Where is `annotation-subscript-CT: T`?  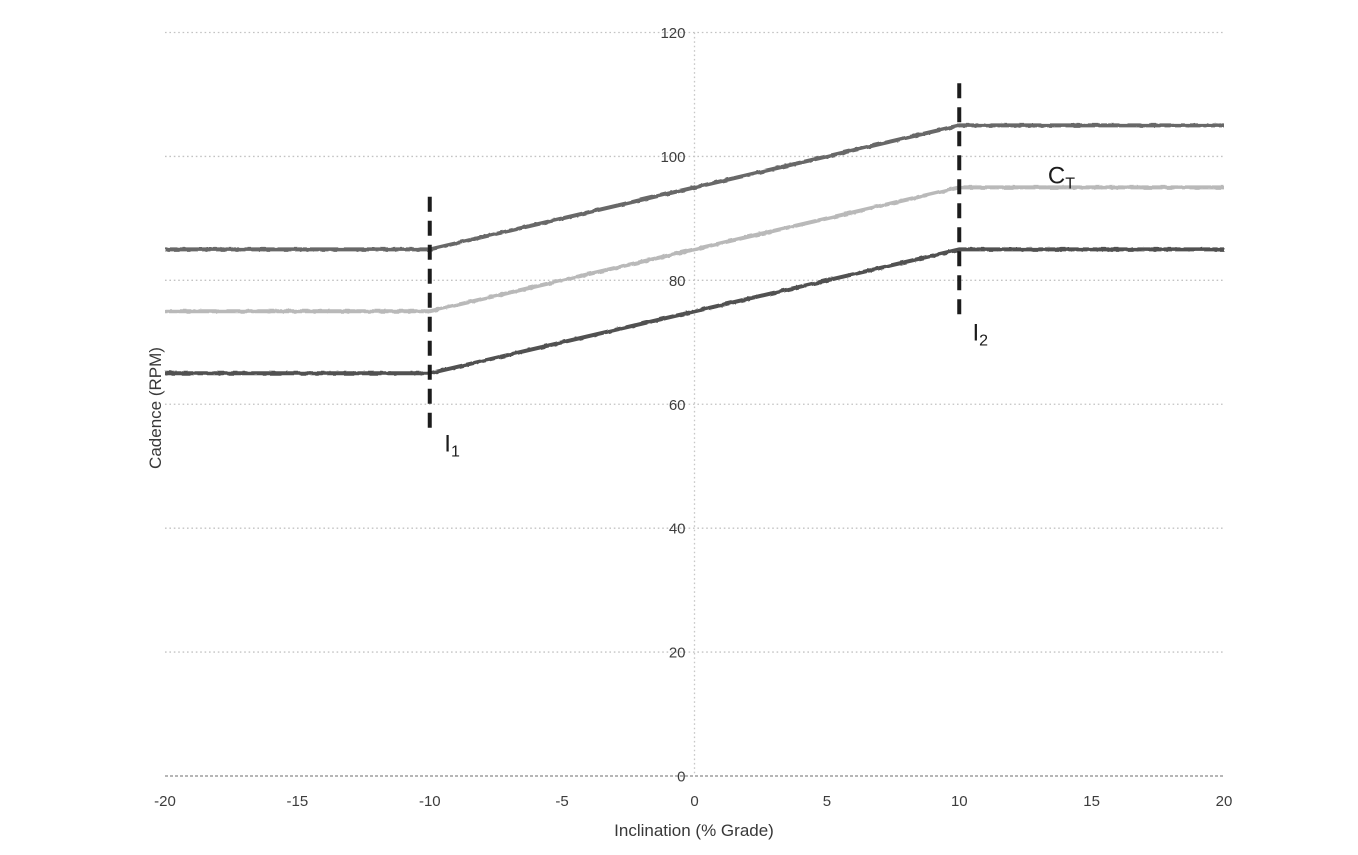 annotation-subscript-CT: T is located at coordinates (1070, 184).